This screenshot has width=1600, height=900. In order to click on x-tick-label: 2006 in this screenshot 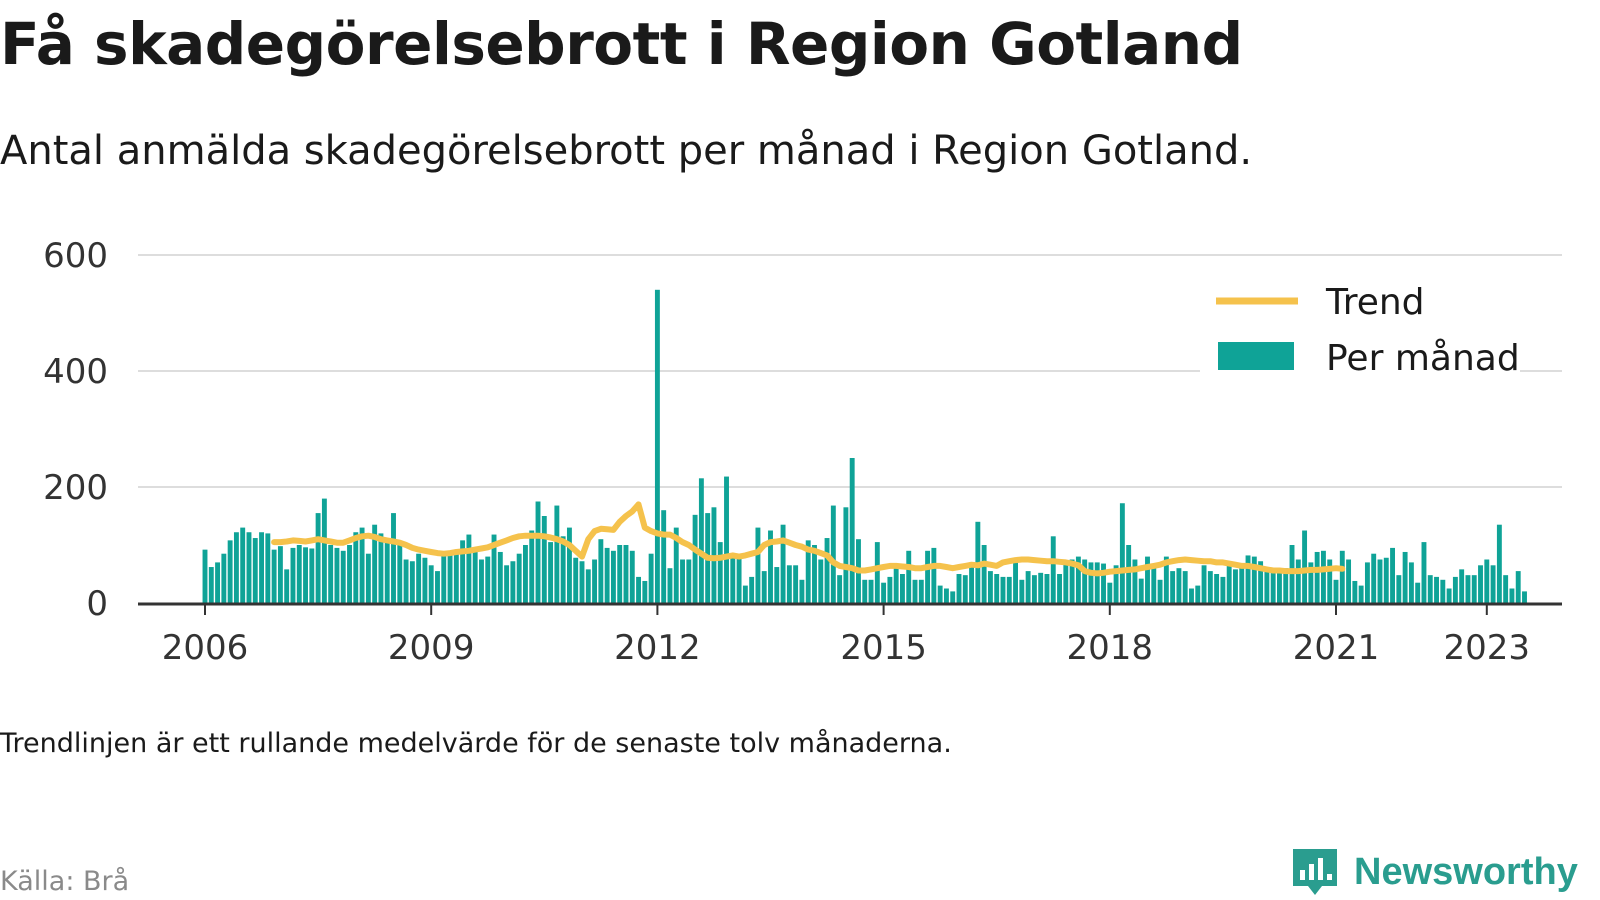, I will do `click(205, 648)`.